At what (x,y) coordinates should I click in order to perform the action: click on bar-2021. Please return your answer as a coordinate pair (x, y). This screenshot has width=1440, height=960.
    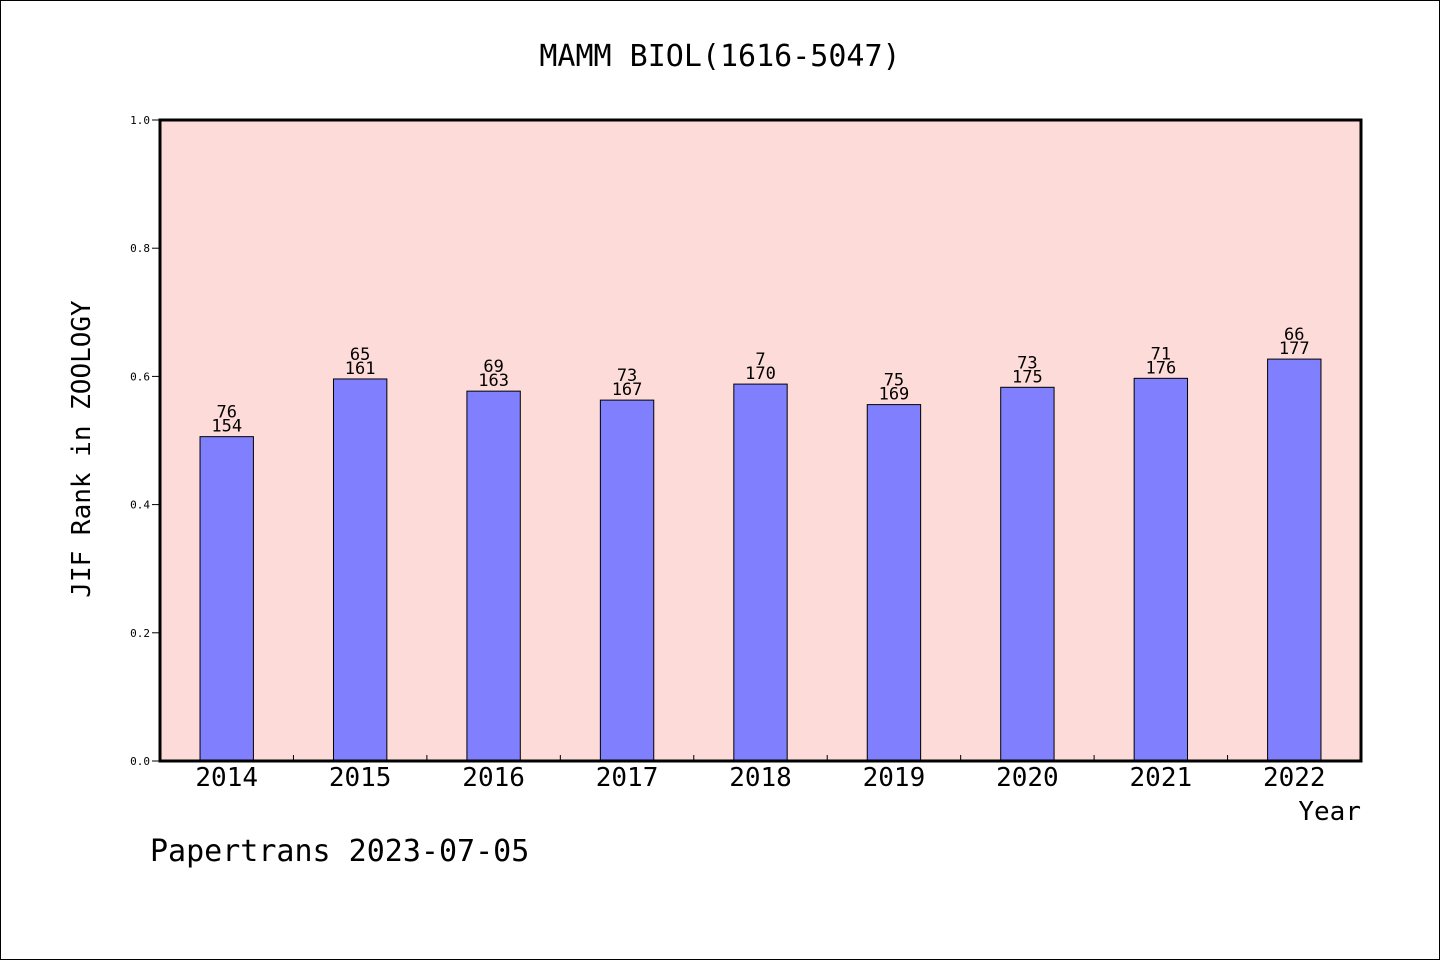
    Looking at the image, I should click on (1161, 569).